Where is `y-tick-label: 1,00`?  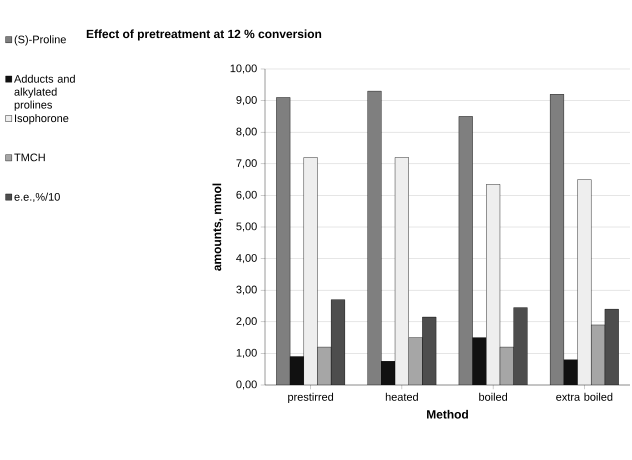 y-tick-label: 1,00 is located at coordinates (246, 353).